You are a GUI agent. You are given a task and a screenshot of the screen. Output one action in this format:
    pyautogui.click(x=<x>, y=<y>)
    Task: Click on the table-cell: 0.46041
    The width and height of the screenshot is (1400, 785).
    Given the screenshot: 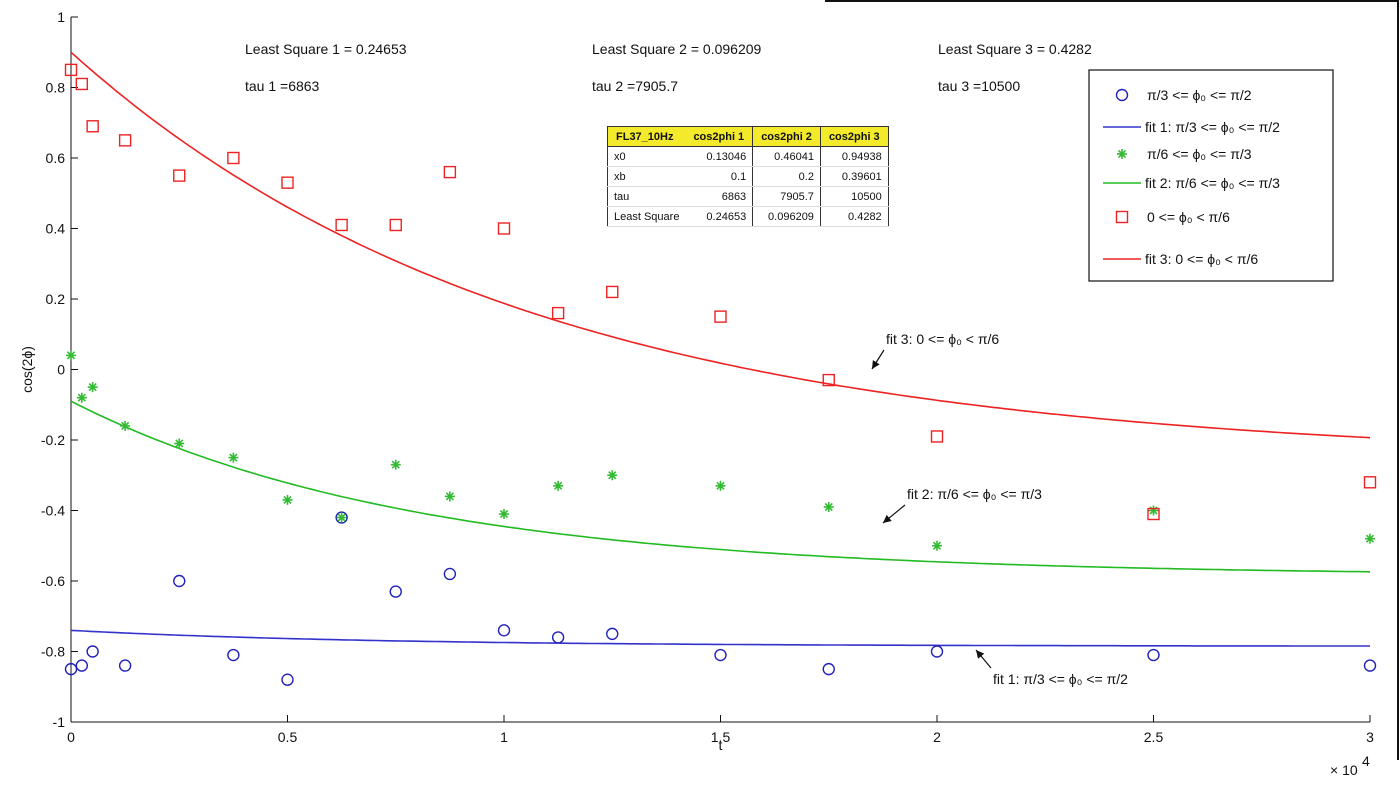 What is the action you would take?
    pyautogui.click(x=786, y=156)
    